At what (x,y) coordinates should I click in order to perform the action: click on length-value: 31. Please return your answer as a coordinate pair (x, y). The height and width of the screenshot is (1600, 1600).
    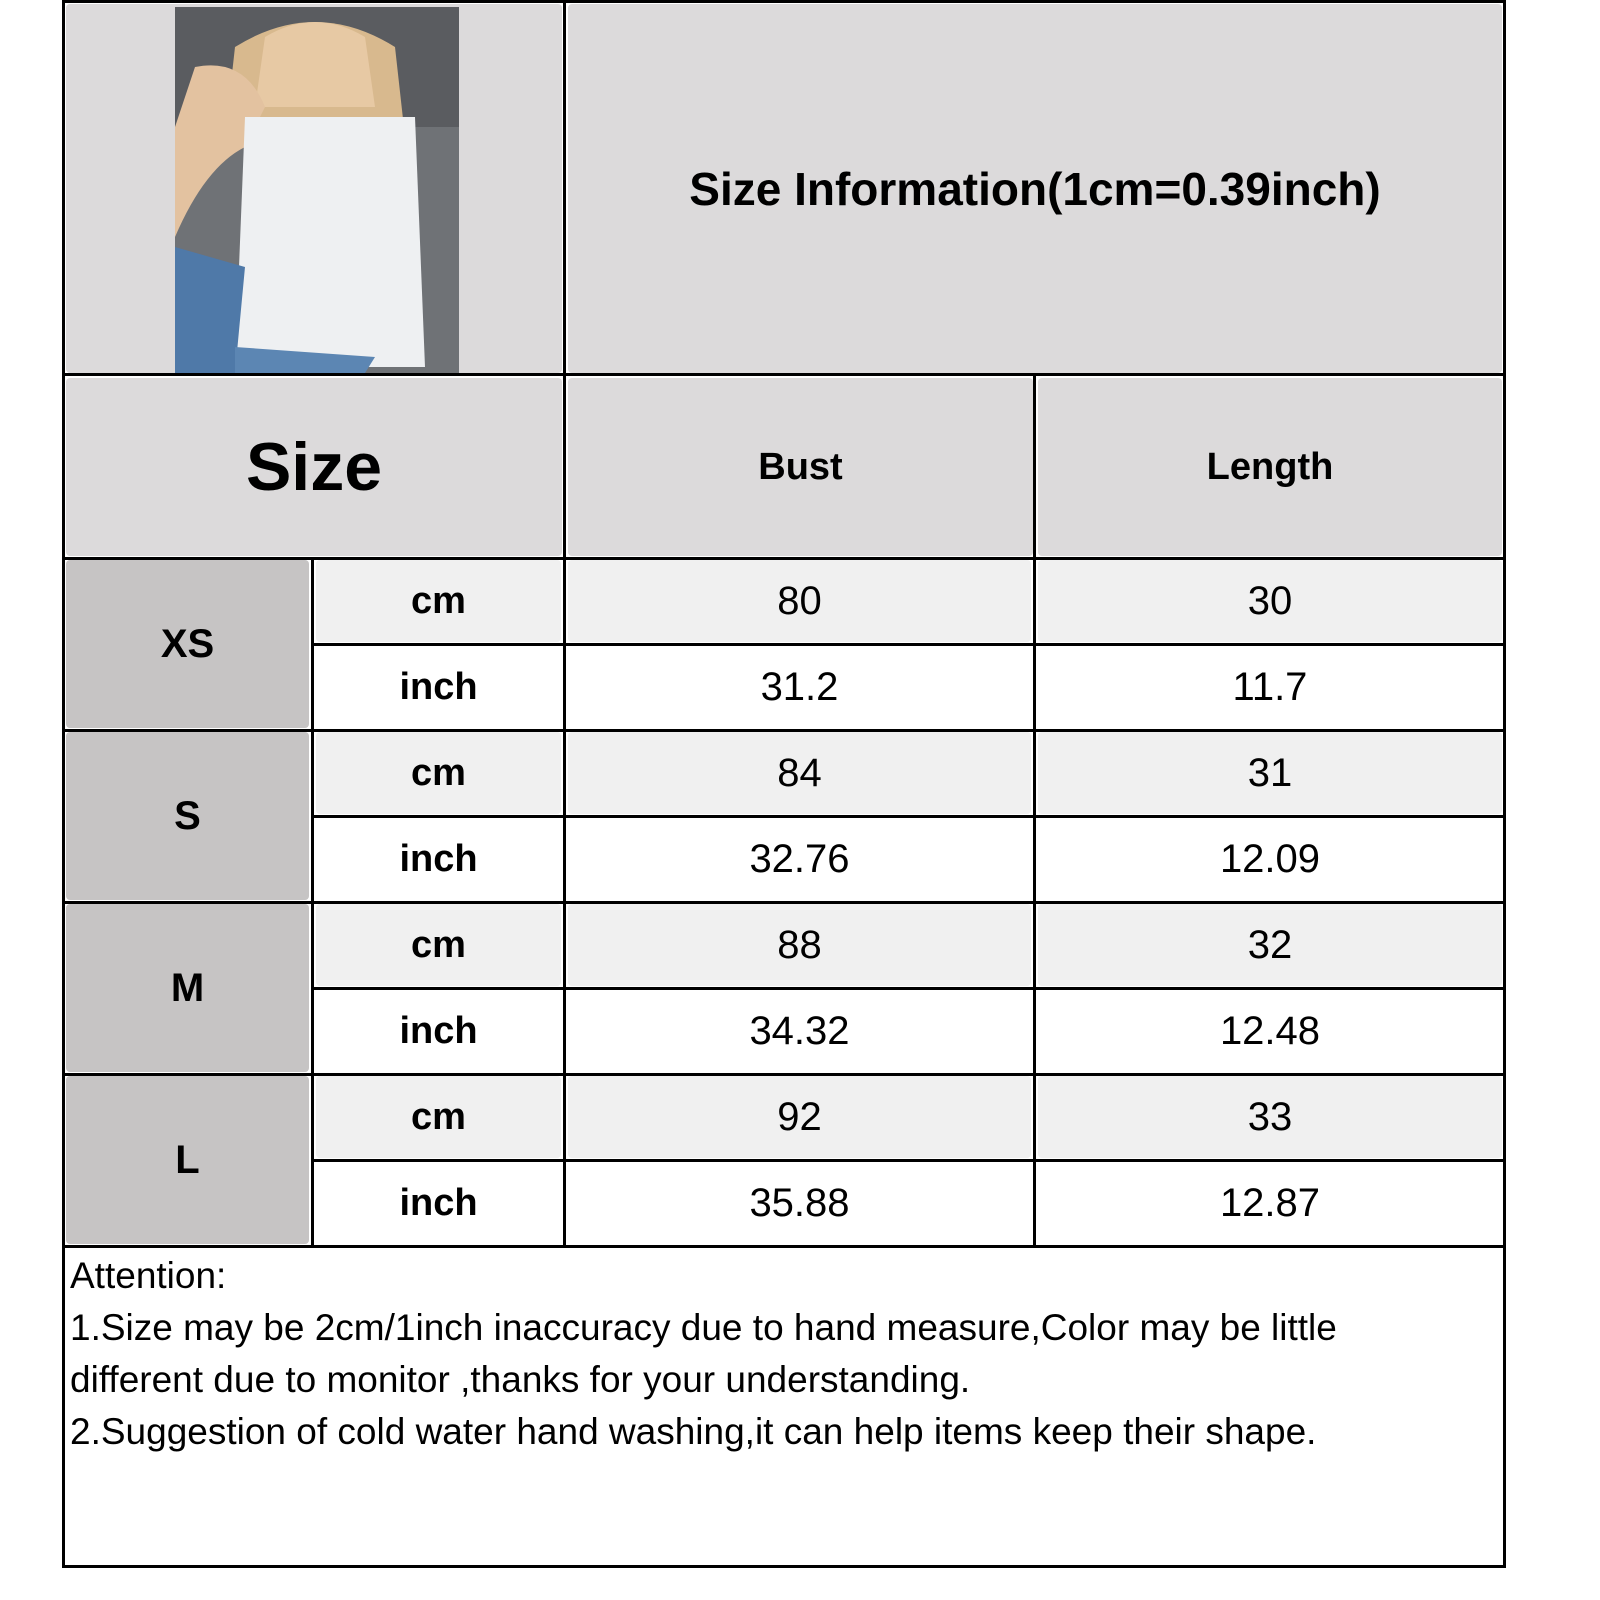
    Looking at the image, I should click on (1270, 773).